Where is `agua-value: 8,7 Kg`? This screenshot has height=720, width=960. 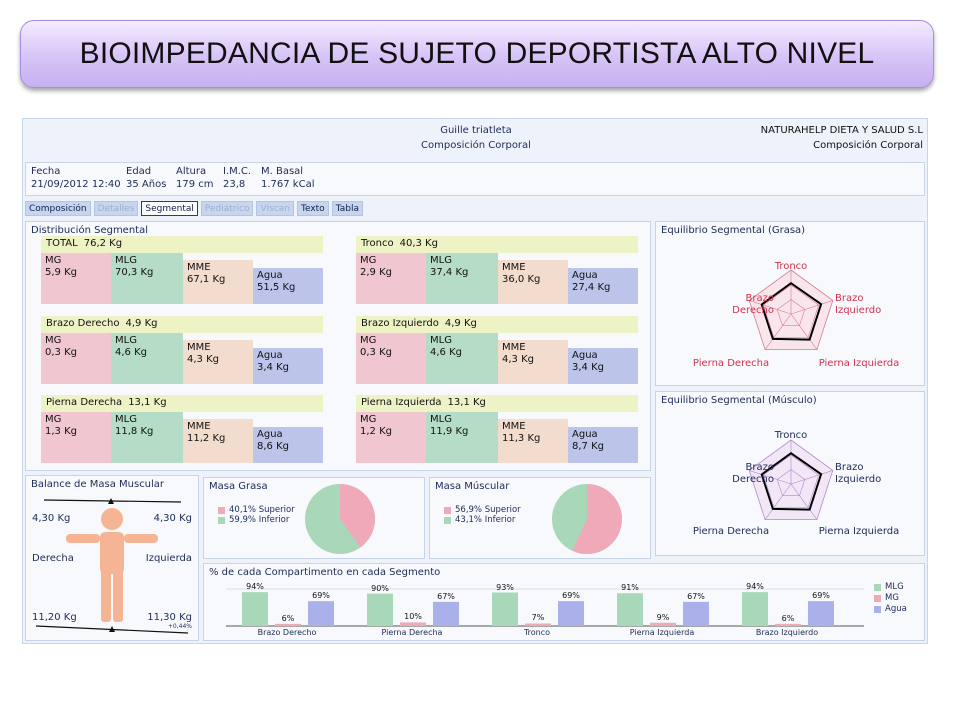
agua-value: 8,7 Kg is located at coordinates (588, 446).